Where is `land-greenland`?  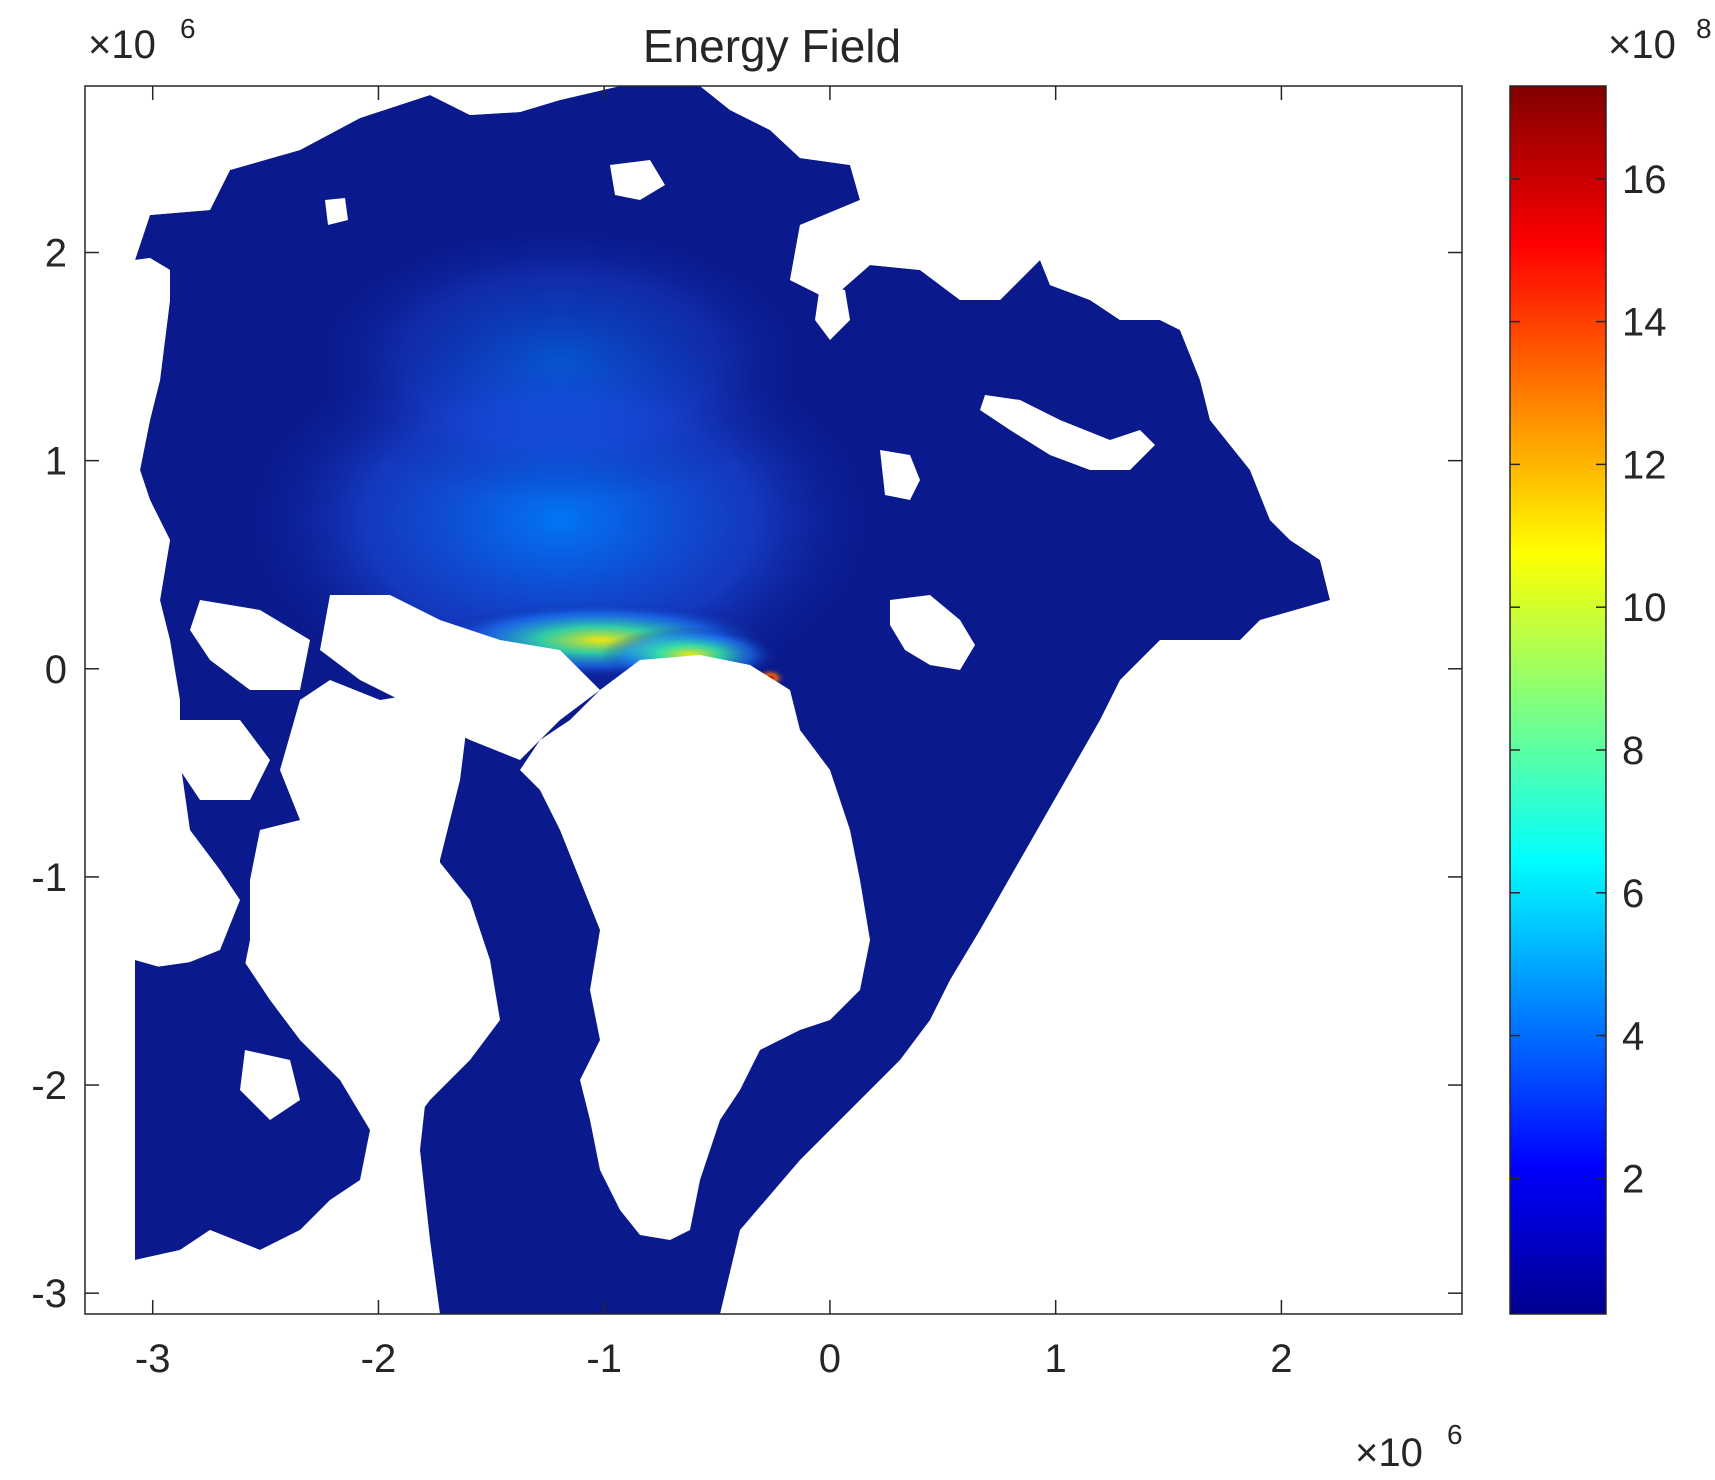 land-greenland is located at coordinates (695, 947).